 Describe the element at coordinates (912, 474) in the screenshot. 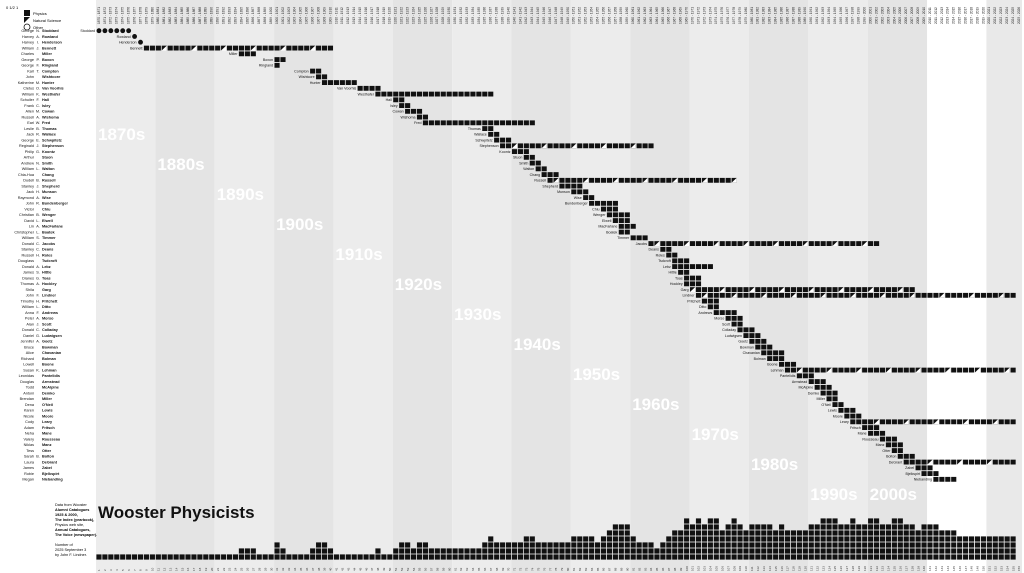

I see `tenure-name-label: Bjelkspirt` at that location.